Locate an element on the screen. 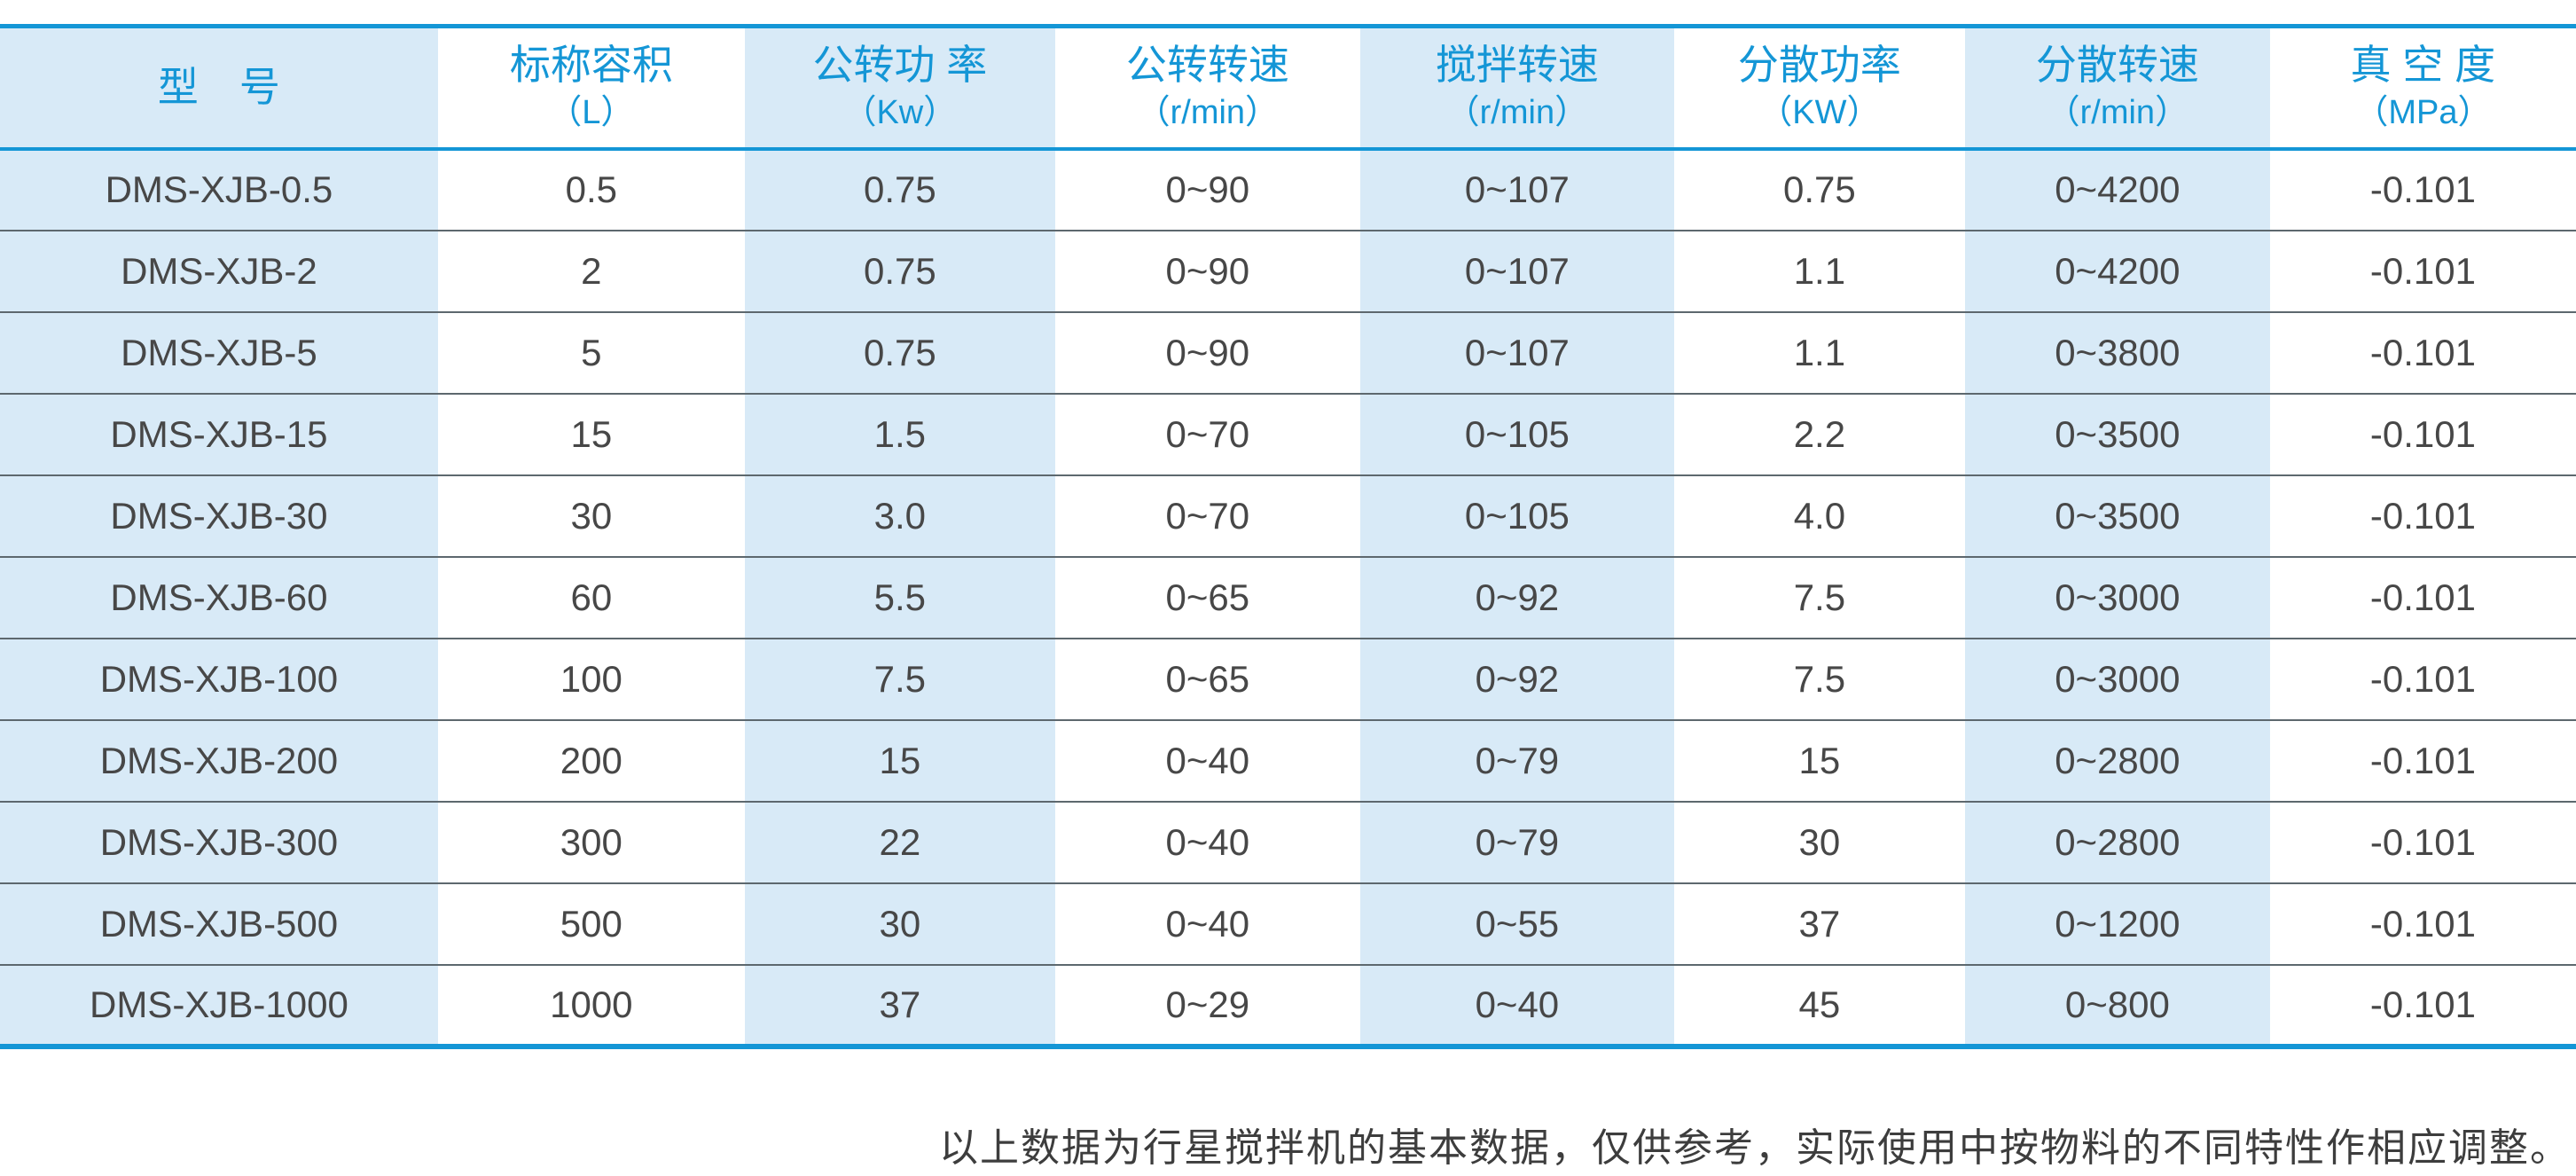 The width and height of the screenshot is (2576, 1176). cell-dispersion-power: 45 is located at coordinates (1819, 1005).